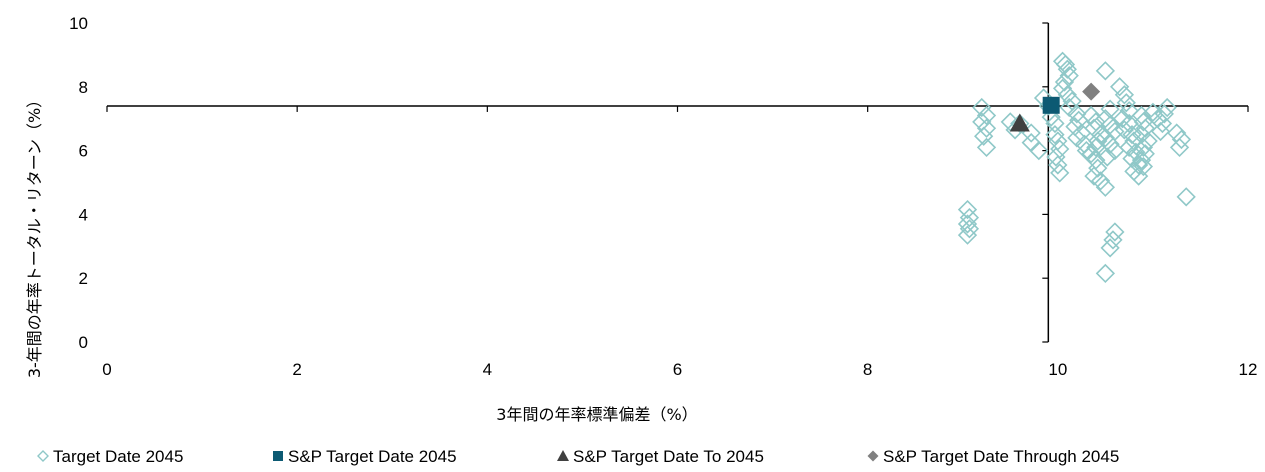 The width and height of the screenshot is (1265, 472). What do you see at coordinates (83, 342) in the screenshot?
I see `y-tick-label: 0` at bounding box center [83, 342].